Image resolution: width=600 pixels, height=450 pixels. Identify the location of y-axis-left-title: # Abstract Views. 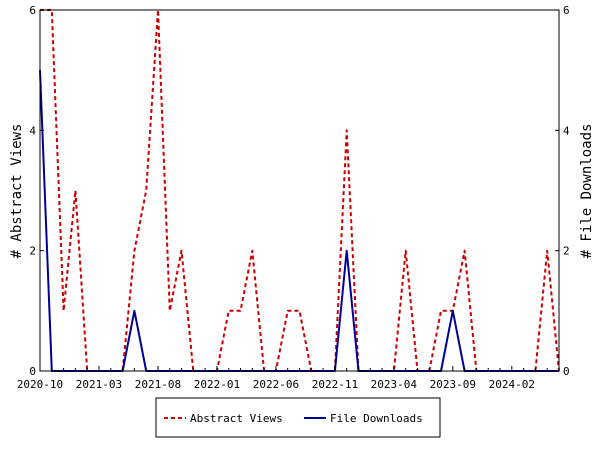
(17, 191).